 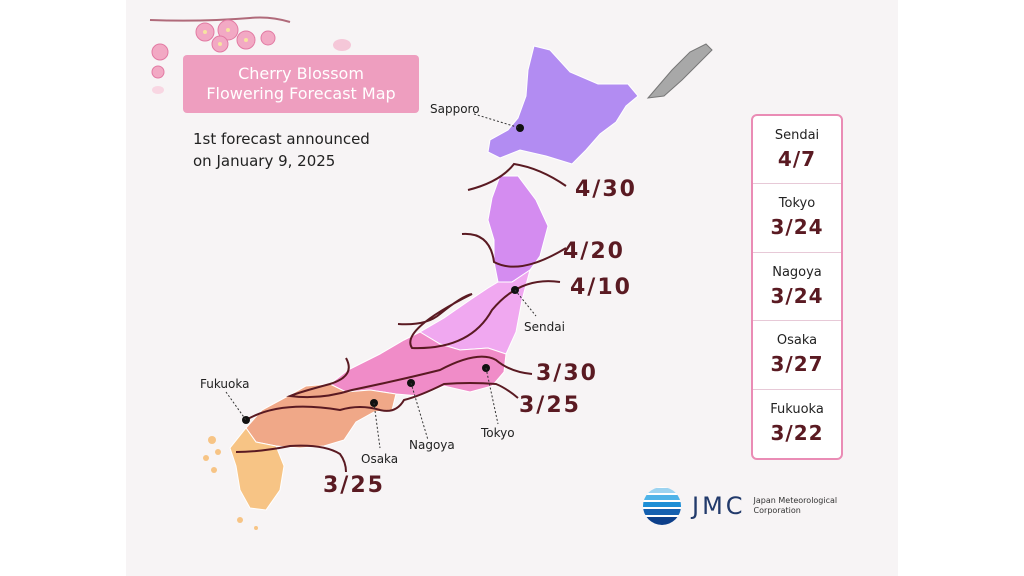 I want to click on label-tokyo: Tokyo, so click(x=497, y=433).